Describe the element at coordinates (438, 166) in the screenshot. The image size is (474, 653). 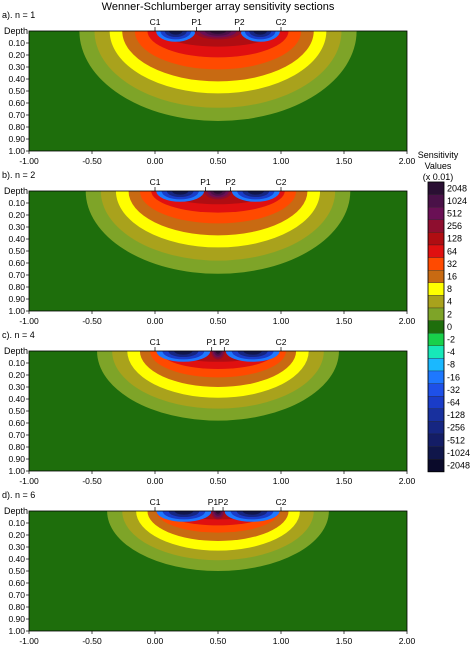
I see `colorbar-title-line: Values` at that location.